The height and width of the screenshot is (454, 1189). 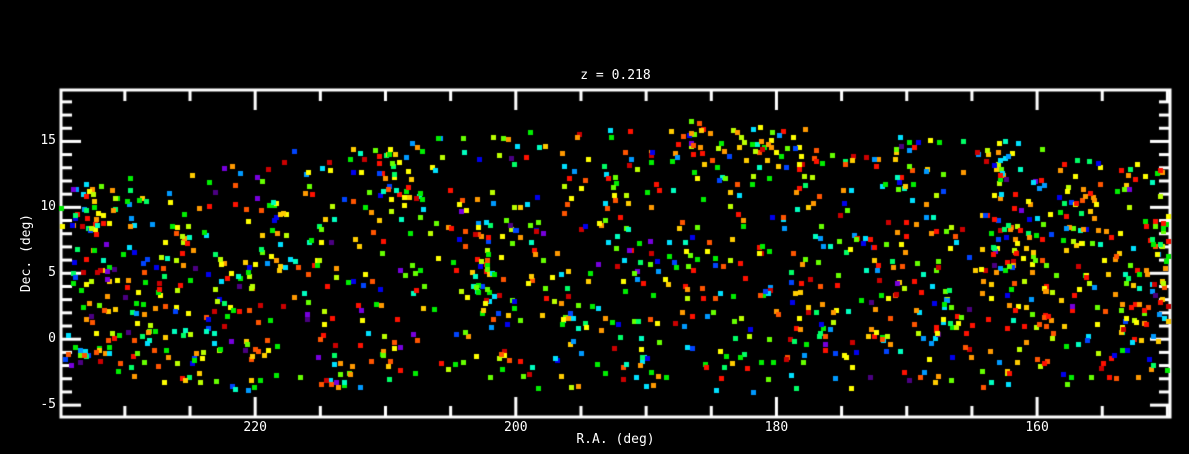 I want to click on x-tick-label: 160, so click(x=1037, y=427).